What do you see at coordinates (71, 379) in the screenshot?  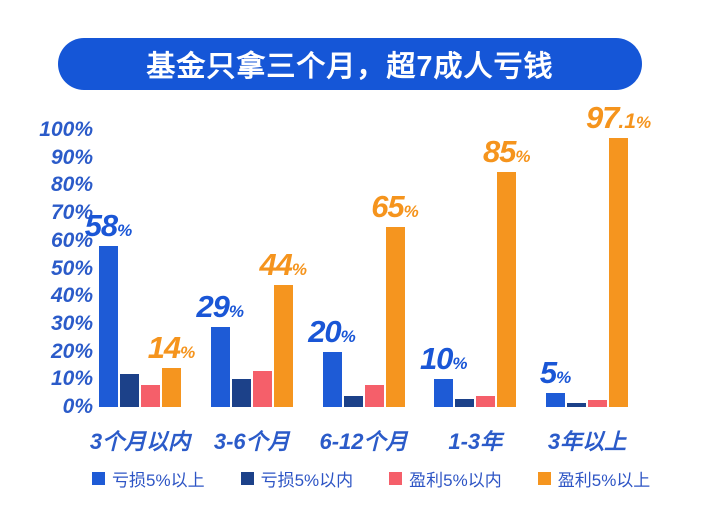 I see `y-axis-tick: 10%` at bounding box center [71, 379].